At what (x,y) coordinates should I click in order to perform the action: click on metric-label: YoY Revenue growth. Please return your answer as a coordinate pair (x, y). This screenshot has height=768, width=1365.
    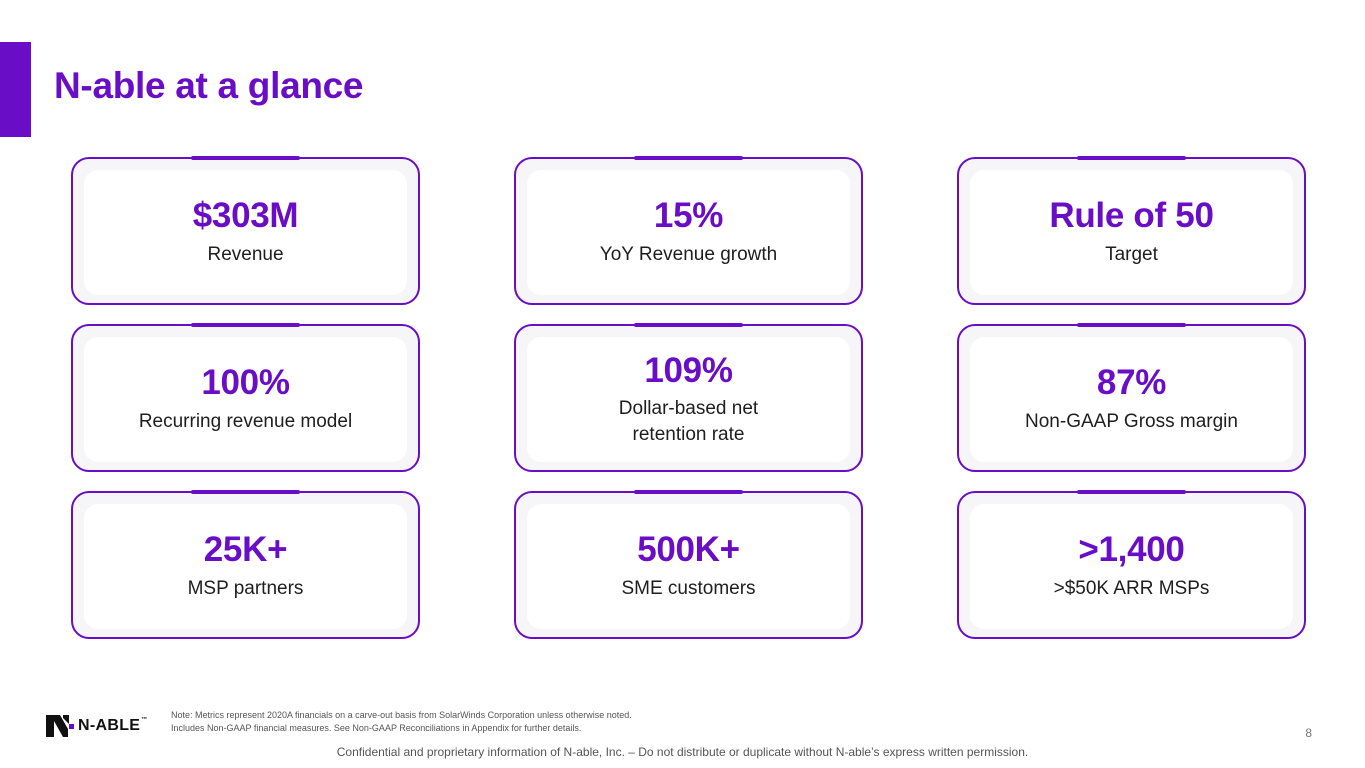
    Looking at the image, I should click on (688, 254).